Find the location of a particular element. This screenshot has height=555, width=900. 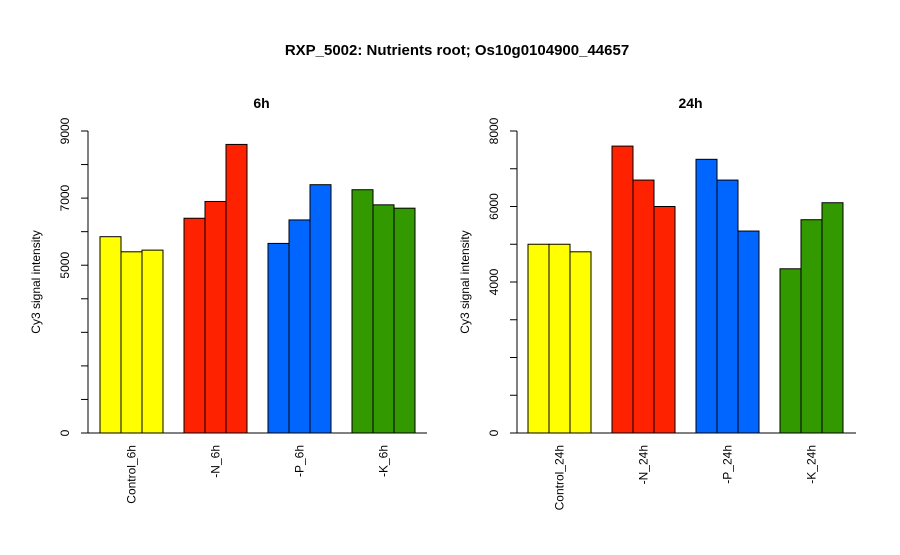

panel-title: 6h is located at coordinates (261, 103).